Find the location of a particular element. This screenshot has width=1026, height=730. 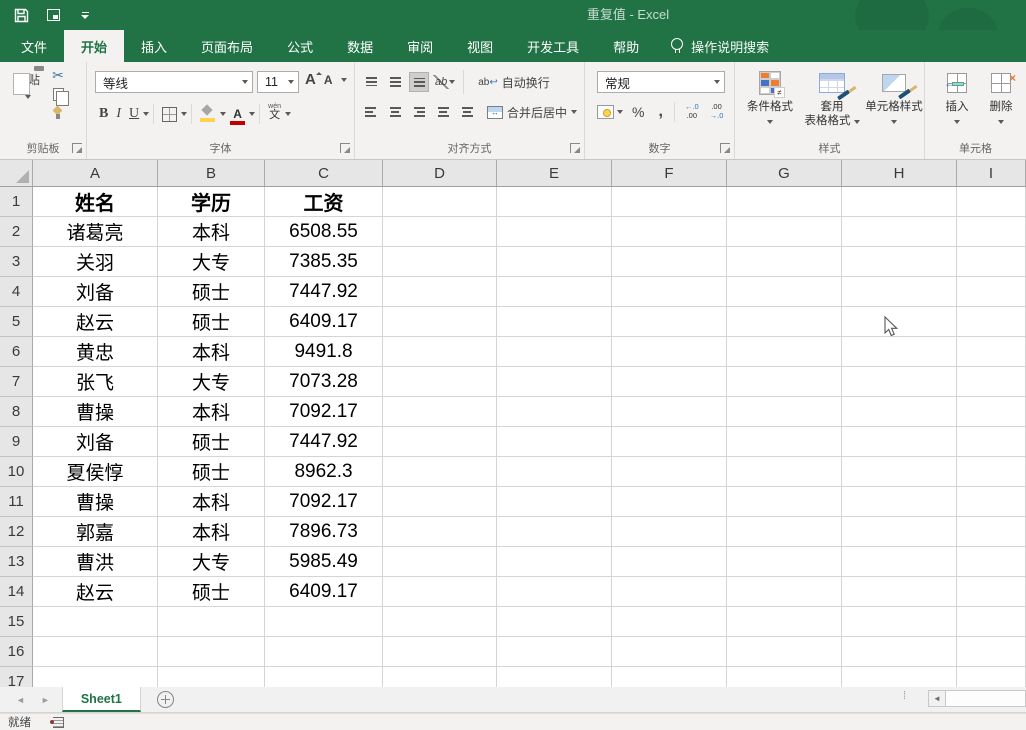

row-header-12: 12 is located at coordinates (16, 532).